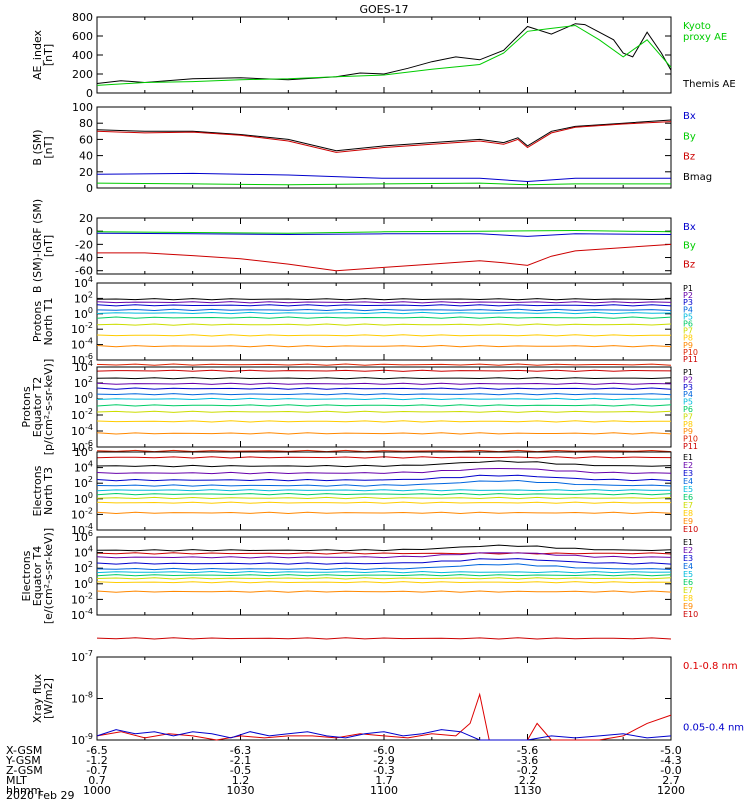 The height and width of the screenshot is (800, 750). I want to click on y-tick-label: 10⁶, so click(83, 451).